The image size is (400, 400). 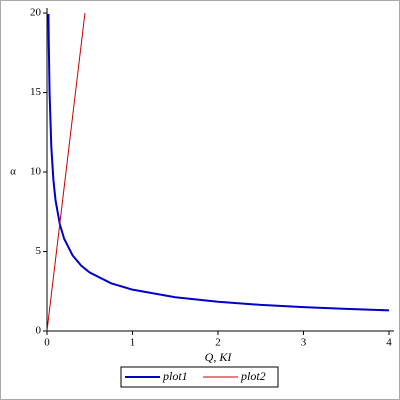 I want to click on line, so click(x=66, y=172).